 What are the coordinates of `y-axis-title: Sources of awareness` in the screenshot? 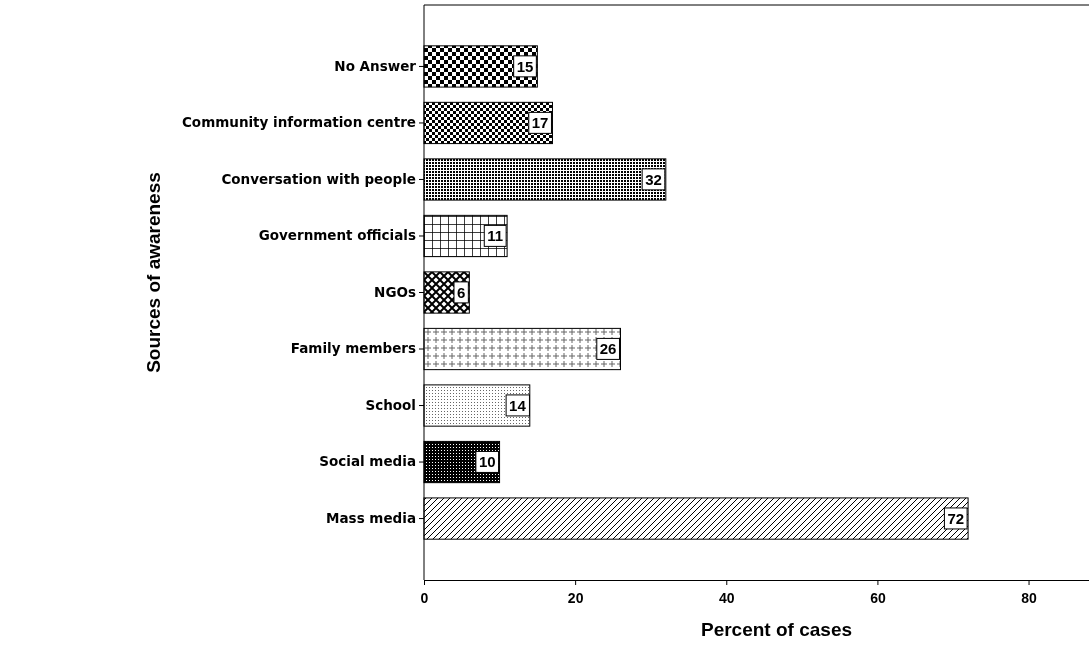 It's located at (153, 272).